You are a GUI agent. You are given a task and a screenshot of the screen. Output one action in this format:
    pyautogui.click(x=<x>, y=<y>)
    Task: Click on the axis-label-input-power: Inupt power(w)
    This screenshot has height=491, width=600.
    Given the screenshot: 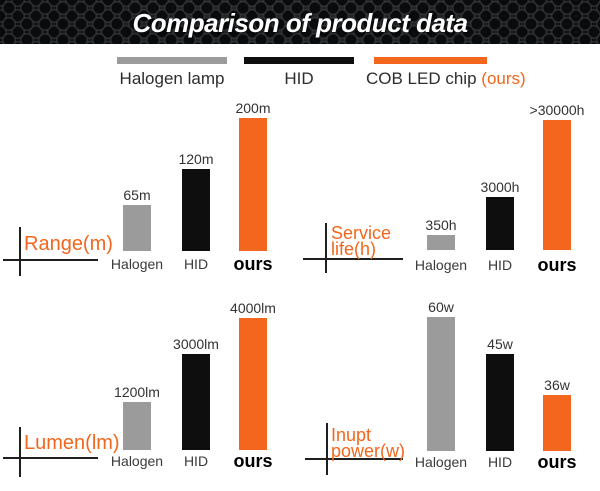 What is the action you would take?
    pyautogui.click(x=368, y=443)
    